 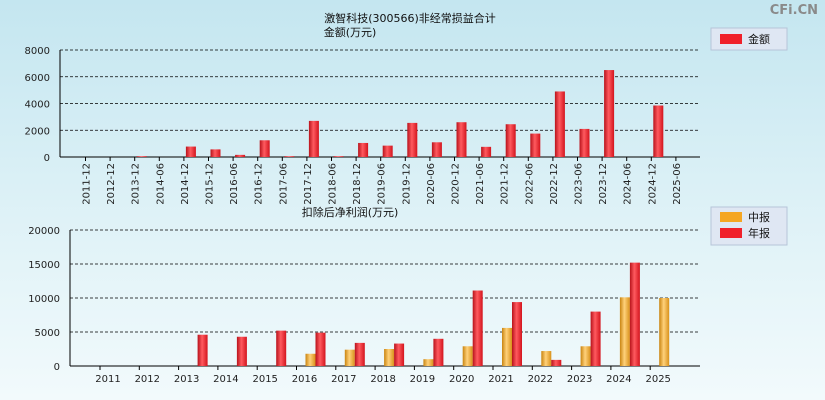 What do you see at coordinates (759, 233) in the screenshot?
I see `chart2-legend-label-annual: 年报` at bounding box center [759, 233].